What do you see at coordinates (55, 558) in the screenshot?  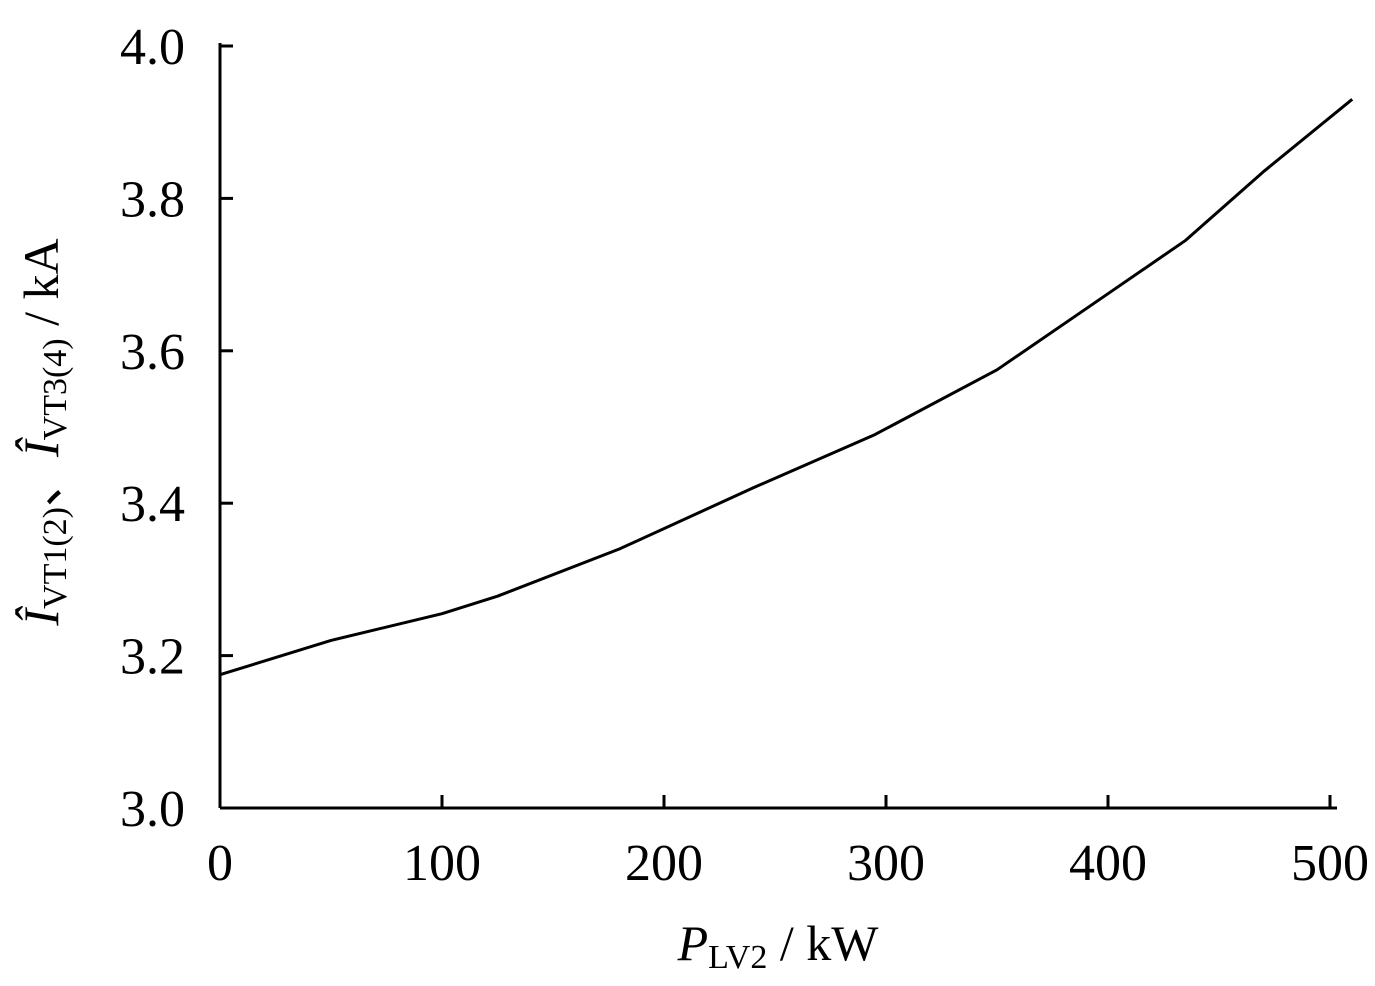 I see `y-axis-subscript-1: VT1(2)` at bounding box center [55, 558].